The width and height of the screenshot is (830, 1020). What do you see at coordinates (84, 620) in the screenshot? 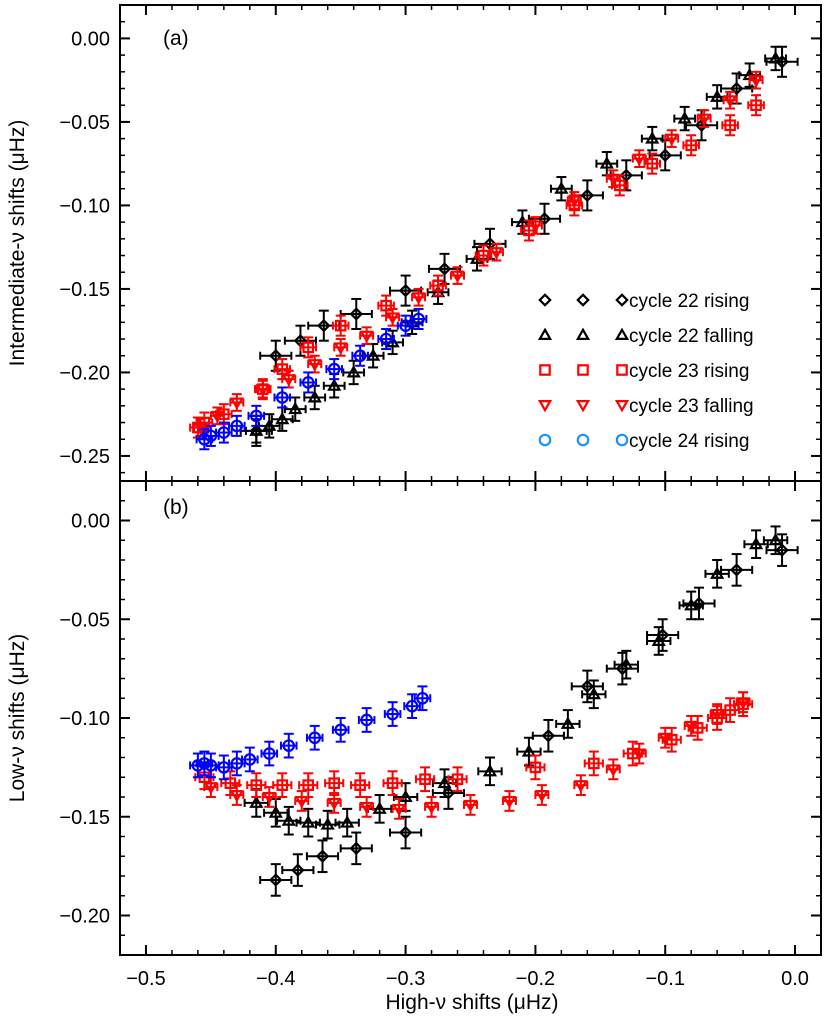
I see `y-tick-label: −0.05` at bounding box center [84, 620].